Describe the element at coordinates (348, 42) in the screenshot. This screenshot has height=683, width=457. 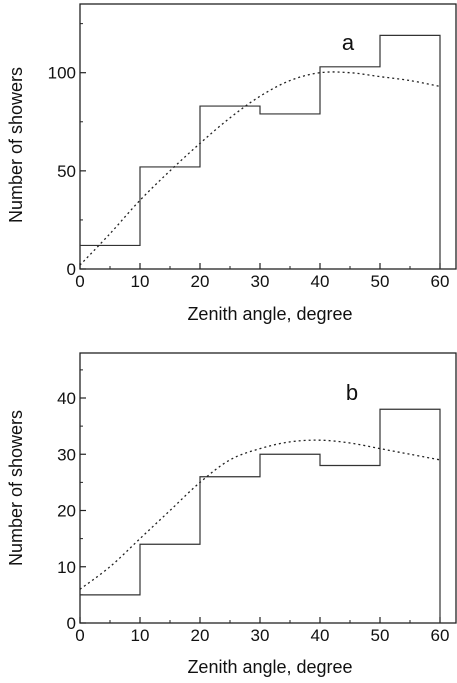
I see `panel-label: a` at that location.